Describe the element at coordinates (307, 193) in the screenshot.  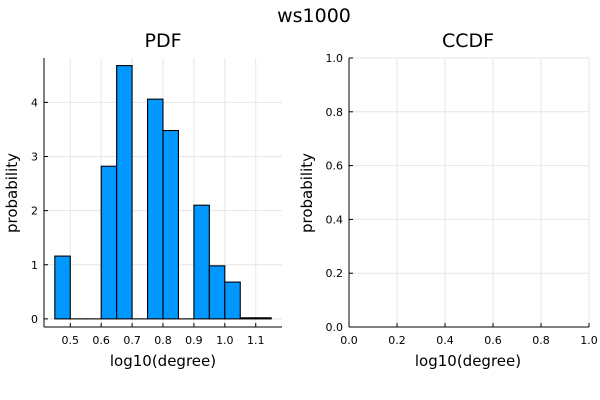
I see `ccdf-y-label: probability` at that location.